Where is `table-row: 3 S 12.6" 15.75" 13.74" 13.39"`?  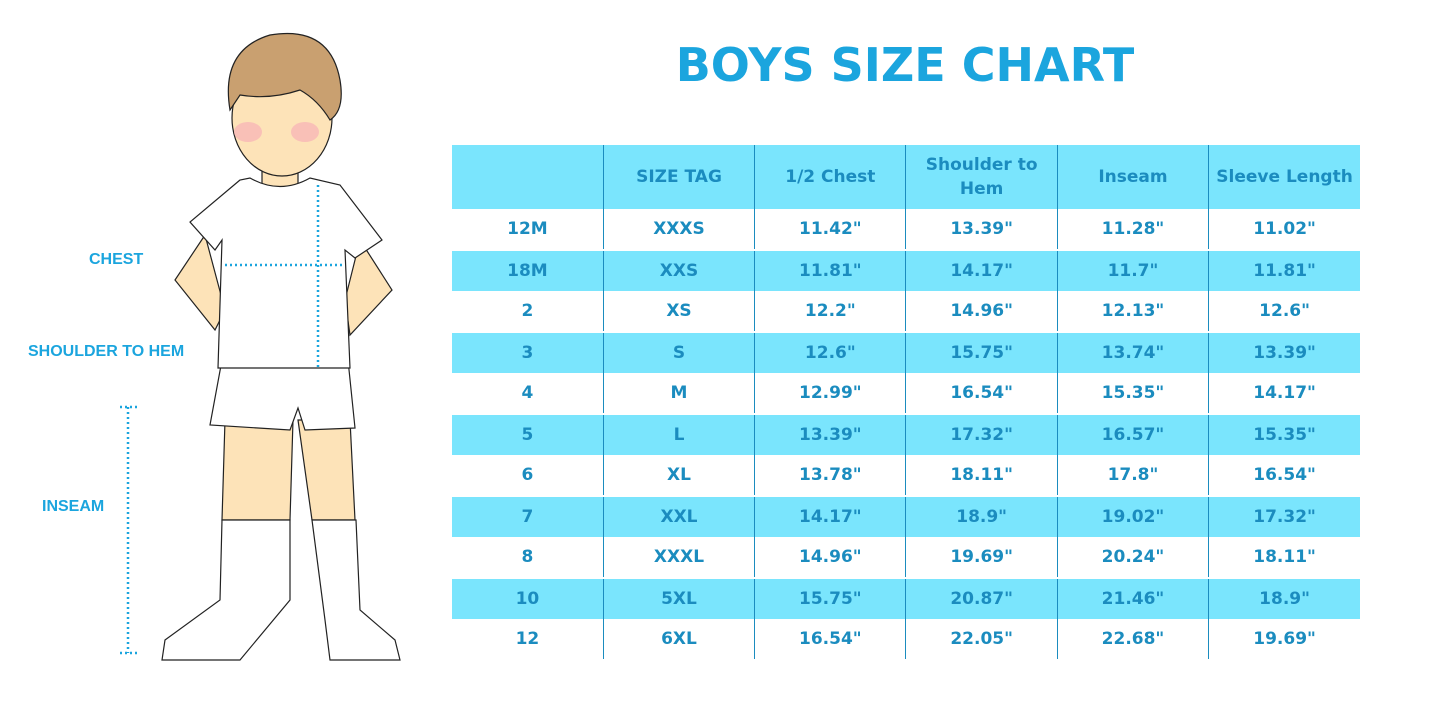 table-row: 3 S 12.6" 15.75" 13.74" 13.39" is located at coordinates (906, 352).